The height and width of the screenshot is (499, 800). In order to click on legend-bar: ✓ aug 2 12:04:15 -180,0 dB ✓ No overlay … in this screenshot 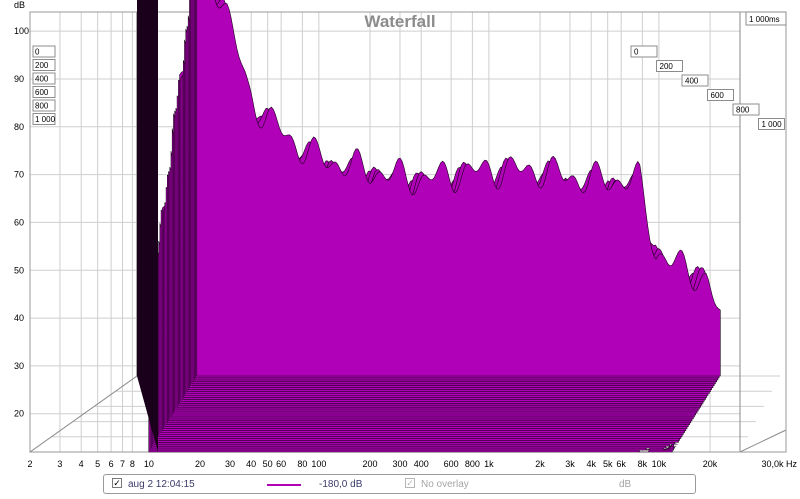, I will do `click(399, 484)`.